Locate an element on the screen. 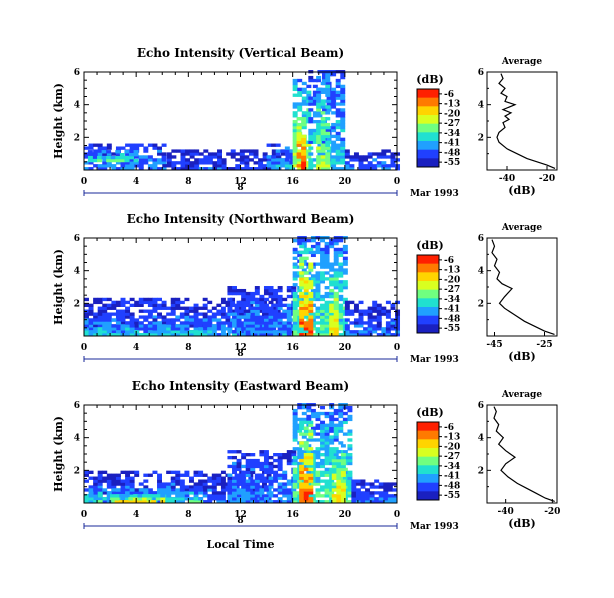  average-y-tick-label: 6 is located at coordinates (481, 73).